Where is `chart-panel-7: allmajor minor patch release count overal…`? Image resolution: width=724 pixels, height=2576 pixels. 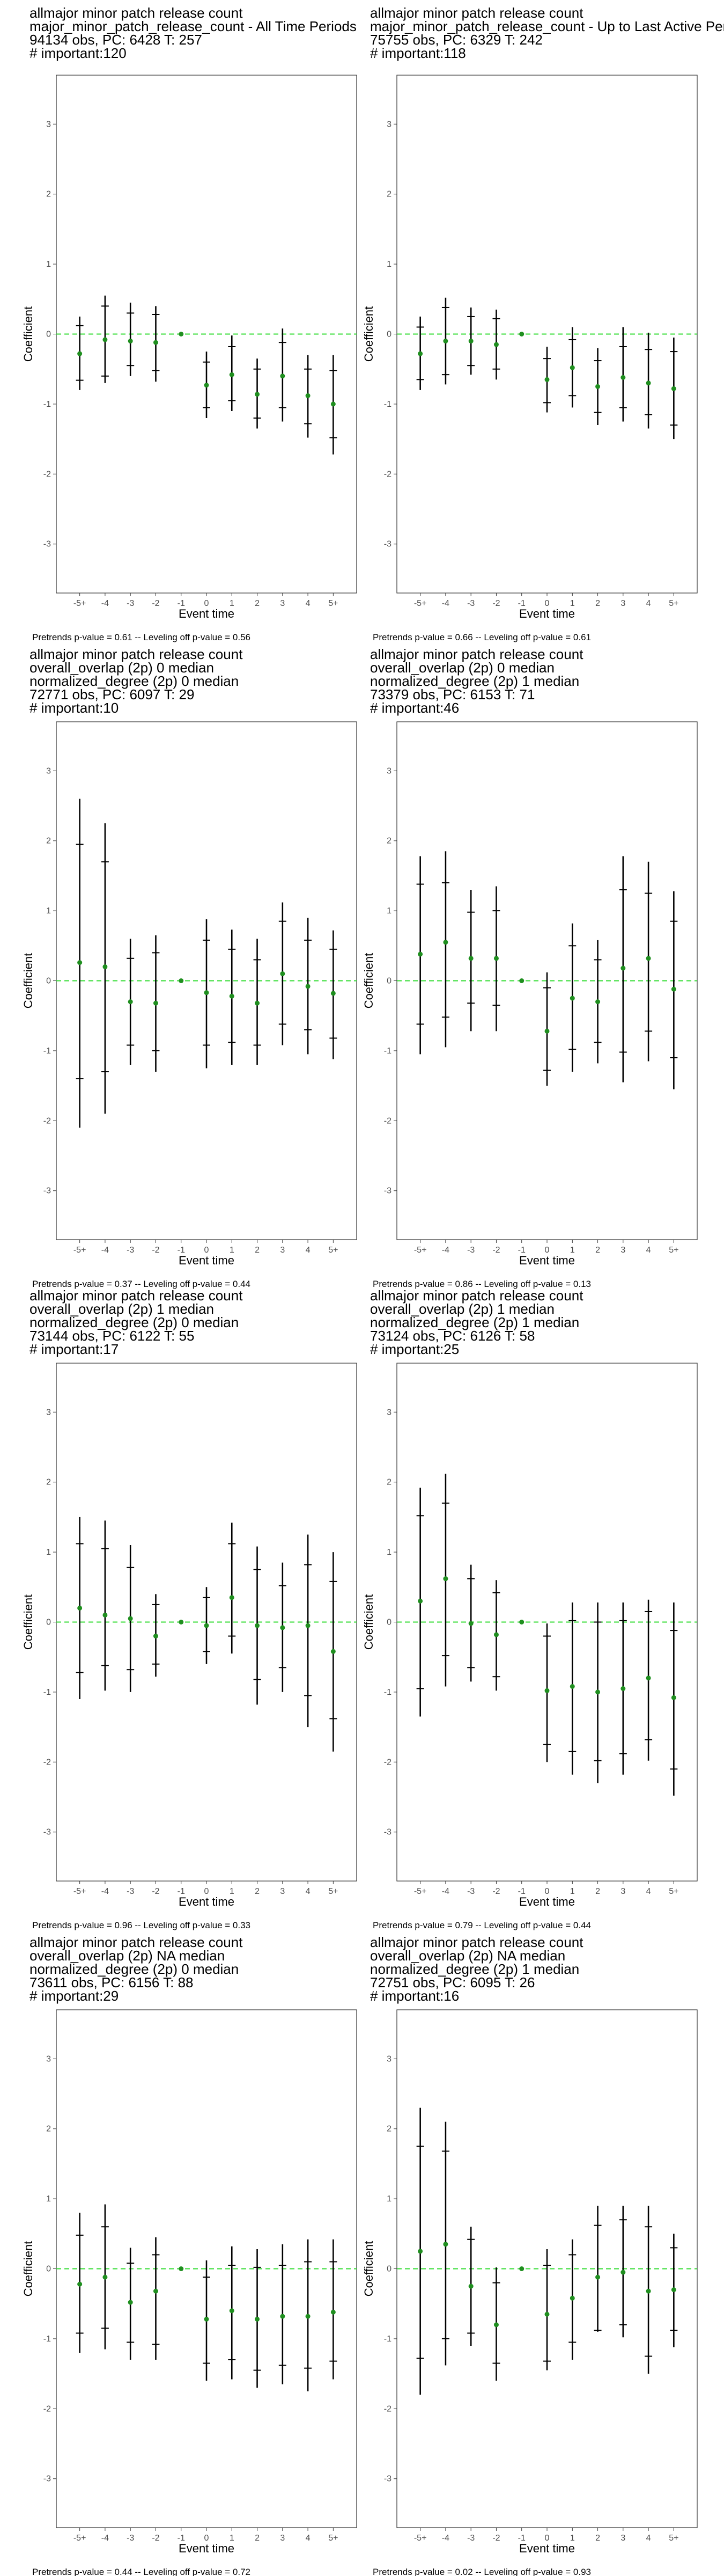
chart-panel-7: allmajor minor patch release count overal… is located at coordinates (189, 2255).